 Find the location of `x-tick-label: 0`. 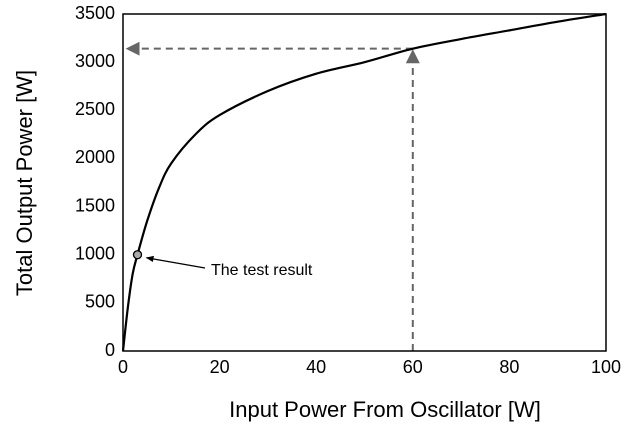

x-tick-label: 0 is located at coordinates (123, 367).